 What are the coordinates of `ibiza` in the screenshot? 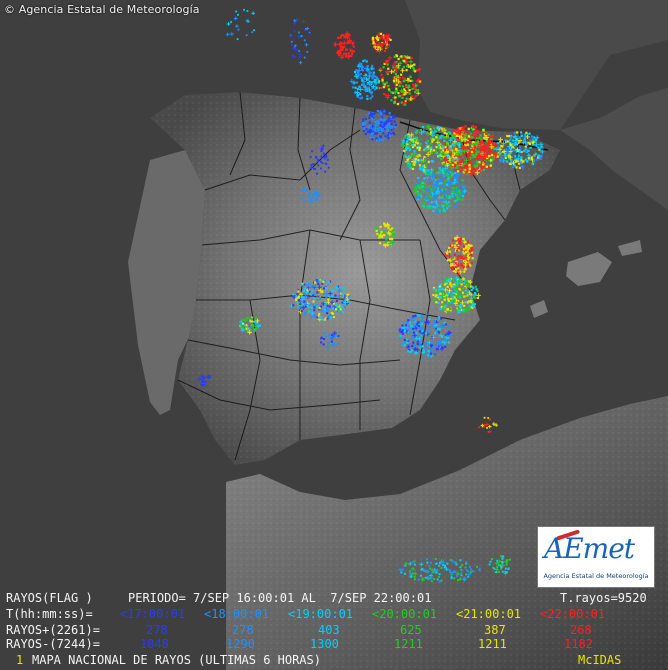 It's located at (539, 309).